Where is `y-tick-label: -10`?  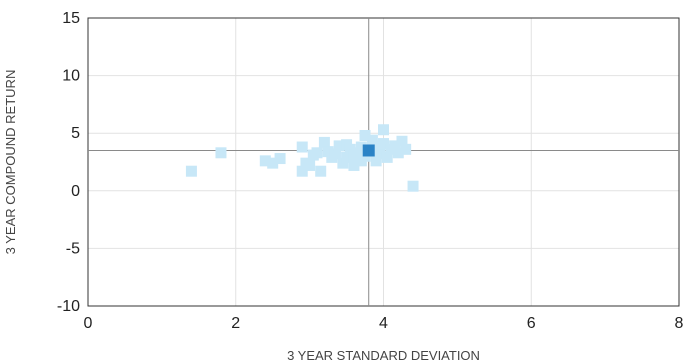 y-tick-label: -10 is located at coordinates (68, 306).